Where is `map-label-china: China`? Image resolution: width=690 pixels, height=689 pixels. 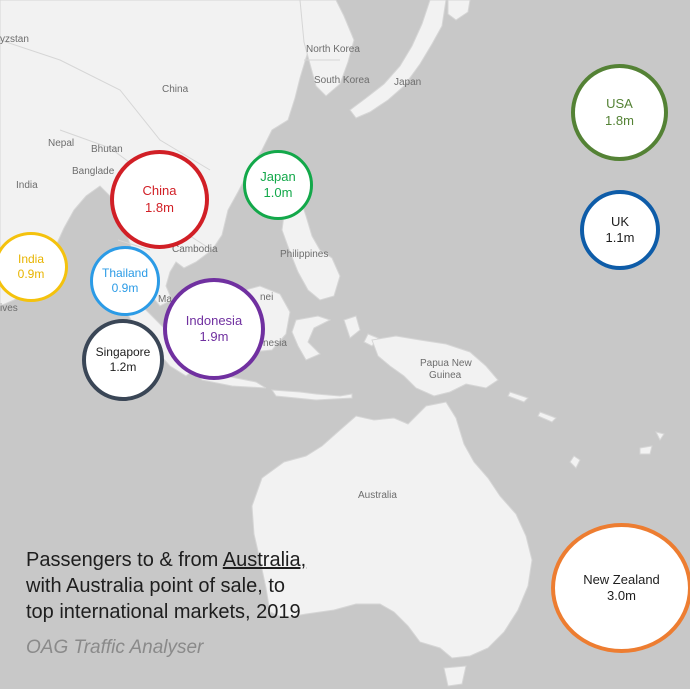
map-label-china: China is located at coordinates (175, 89).